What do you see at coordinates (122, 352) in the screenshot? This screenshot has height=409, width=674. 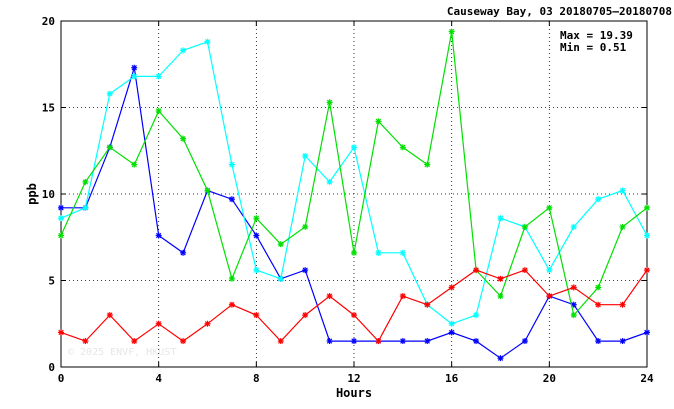 I see `watermark: © 2025 ENVF, HKUST` at bounding box center [122, 352].